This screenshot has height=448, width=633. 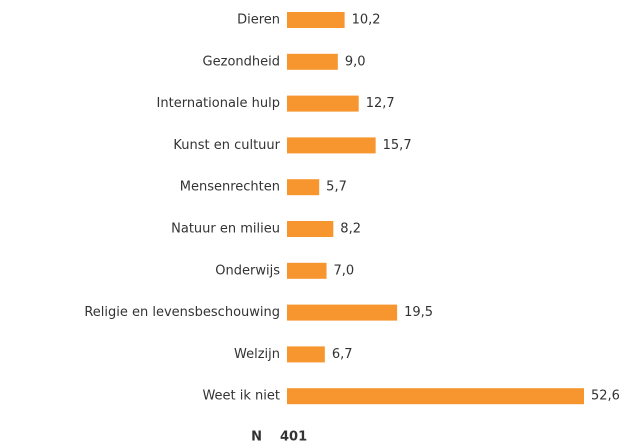 I want to click on n-value: 401, so click(x=293, y=437).